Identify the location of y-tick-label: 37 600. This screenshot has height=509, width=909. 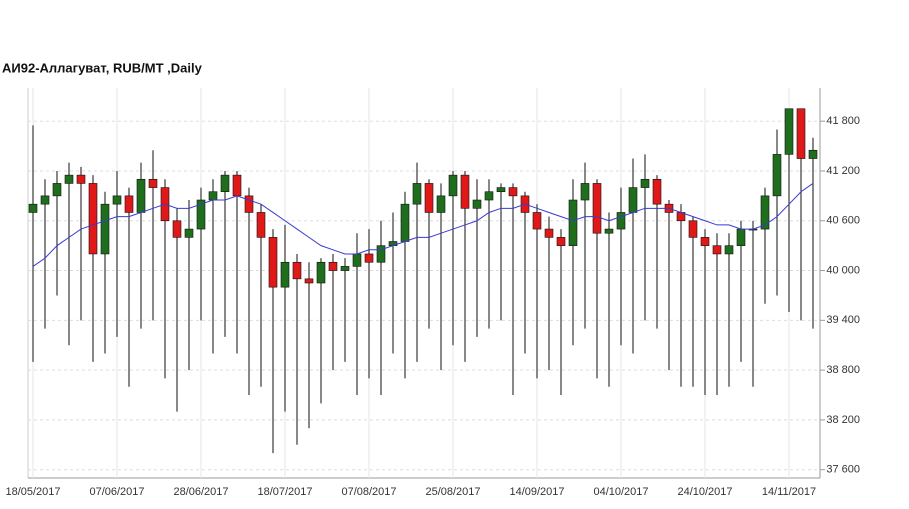
(843, 470).